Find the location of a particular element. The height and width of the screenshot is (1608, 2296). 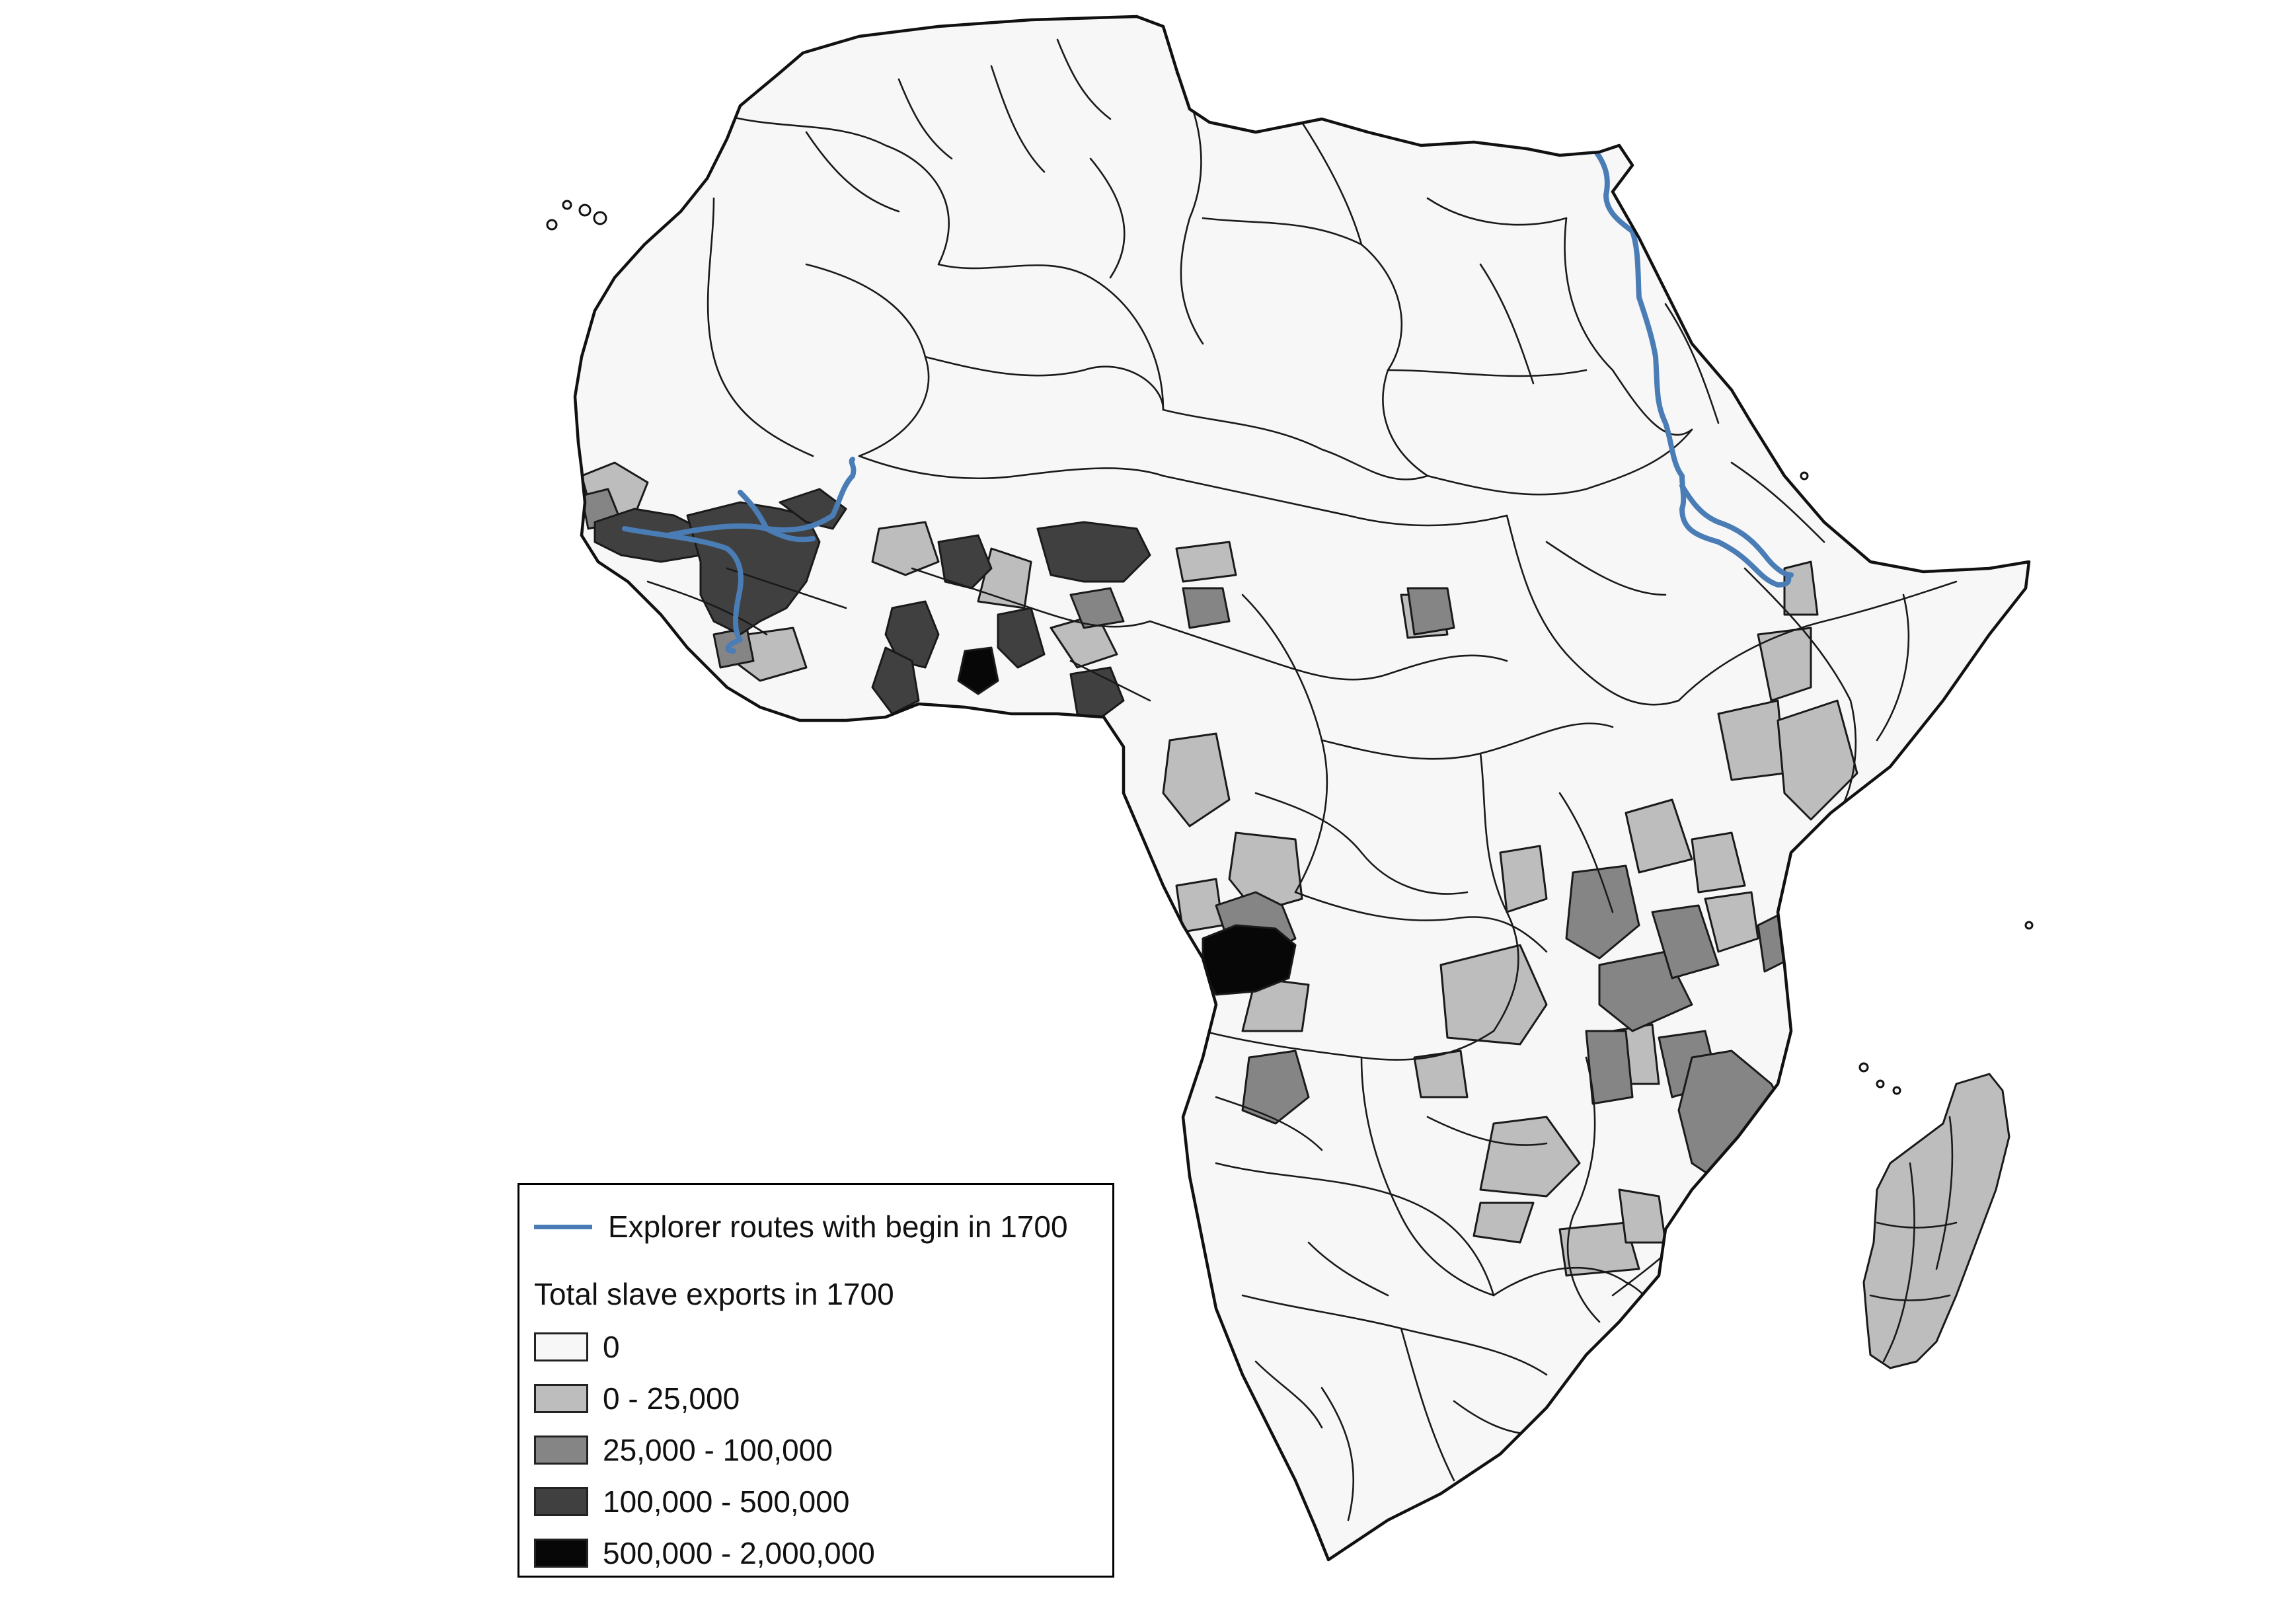

legend-item: 25,000 - 100,000 is located at coordinates (683, 1450).